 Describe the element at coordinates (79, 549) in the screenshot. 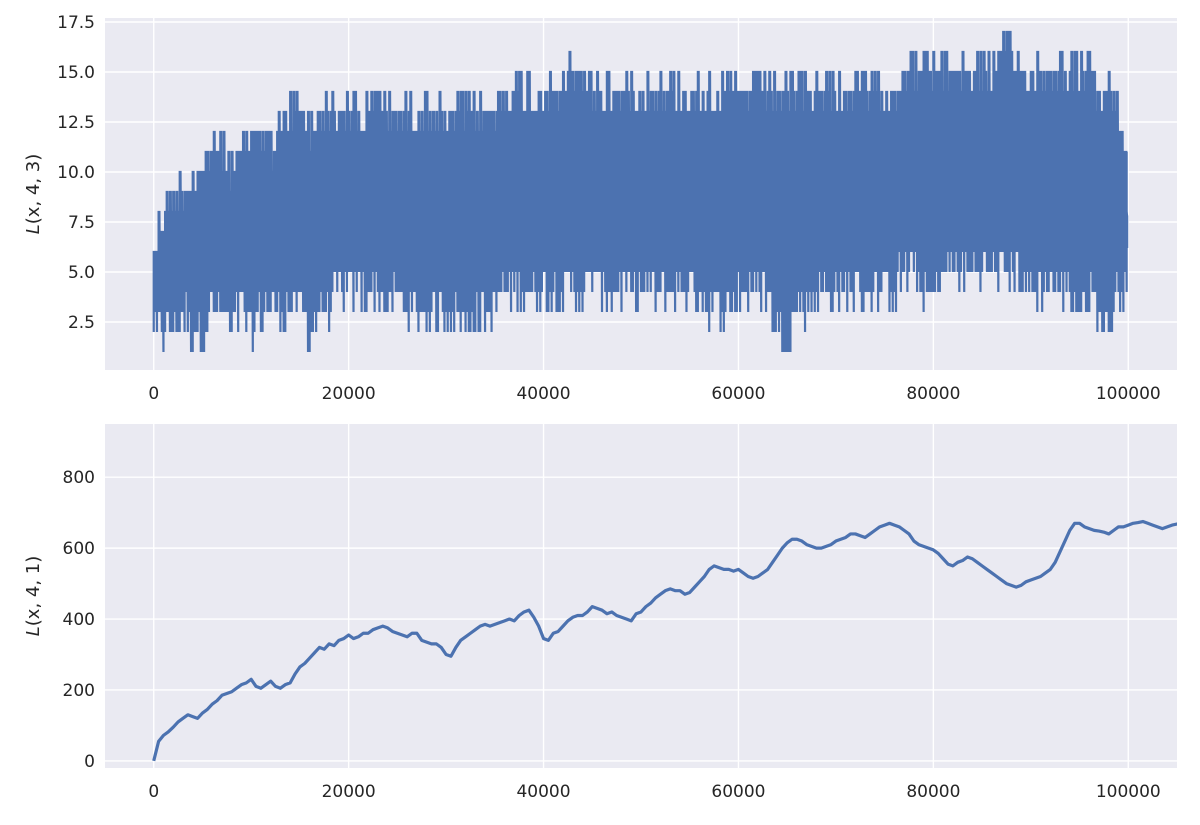

I see `y-tick-label: 600` at that location.